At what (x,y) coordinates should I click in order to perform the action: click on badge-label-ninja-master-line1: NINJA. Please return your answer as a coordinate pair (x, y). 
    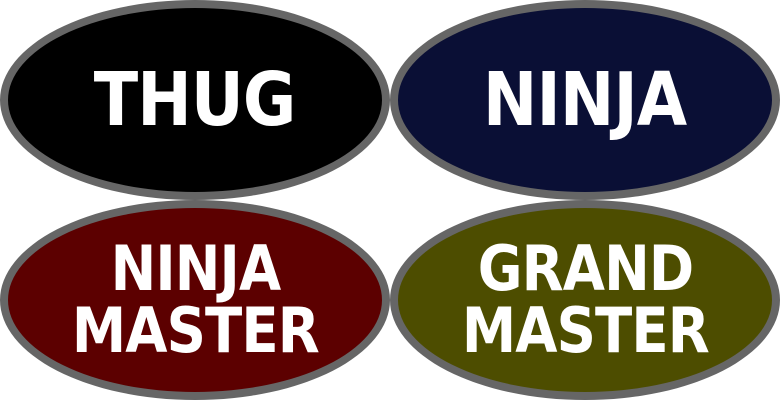
    Looking at the image, I should click on (195, 268).